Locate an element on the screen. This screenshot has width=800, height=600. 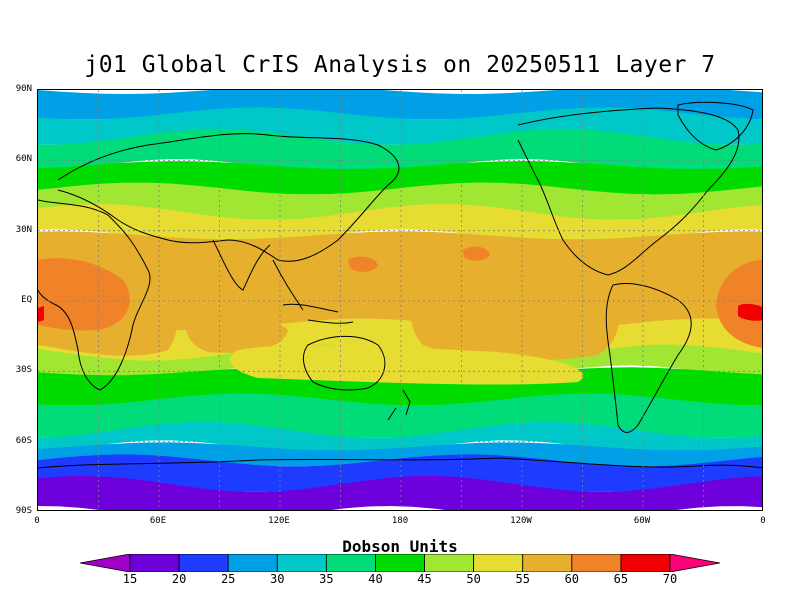
lon-label-0-left: 0 is located at coordinates (37, 521).